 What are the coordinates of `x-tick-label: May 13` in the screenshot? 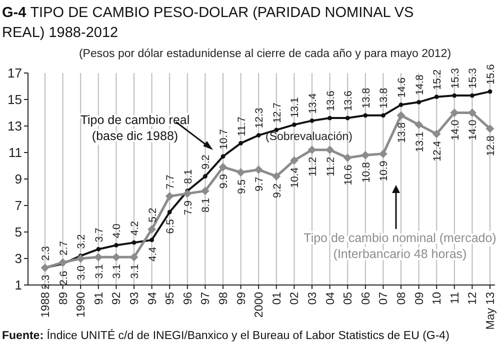 It's located at (491, 311).